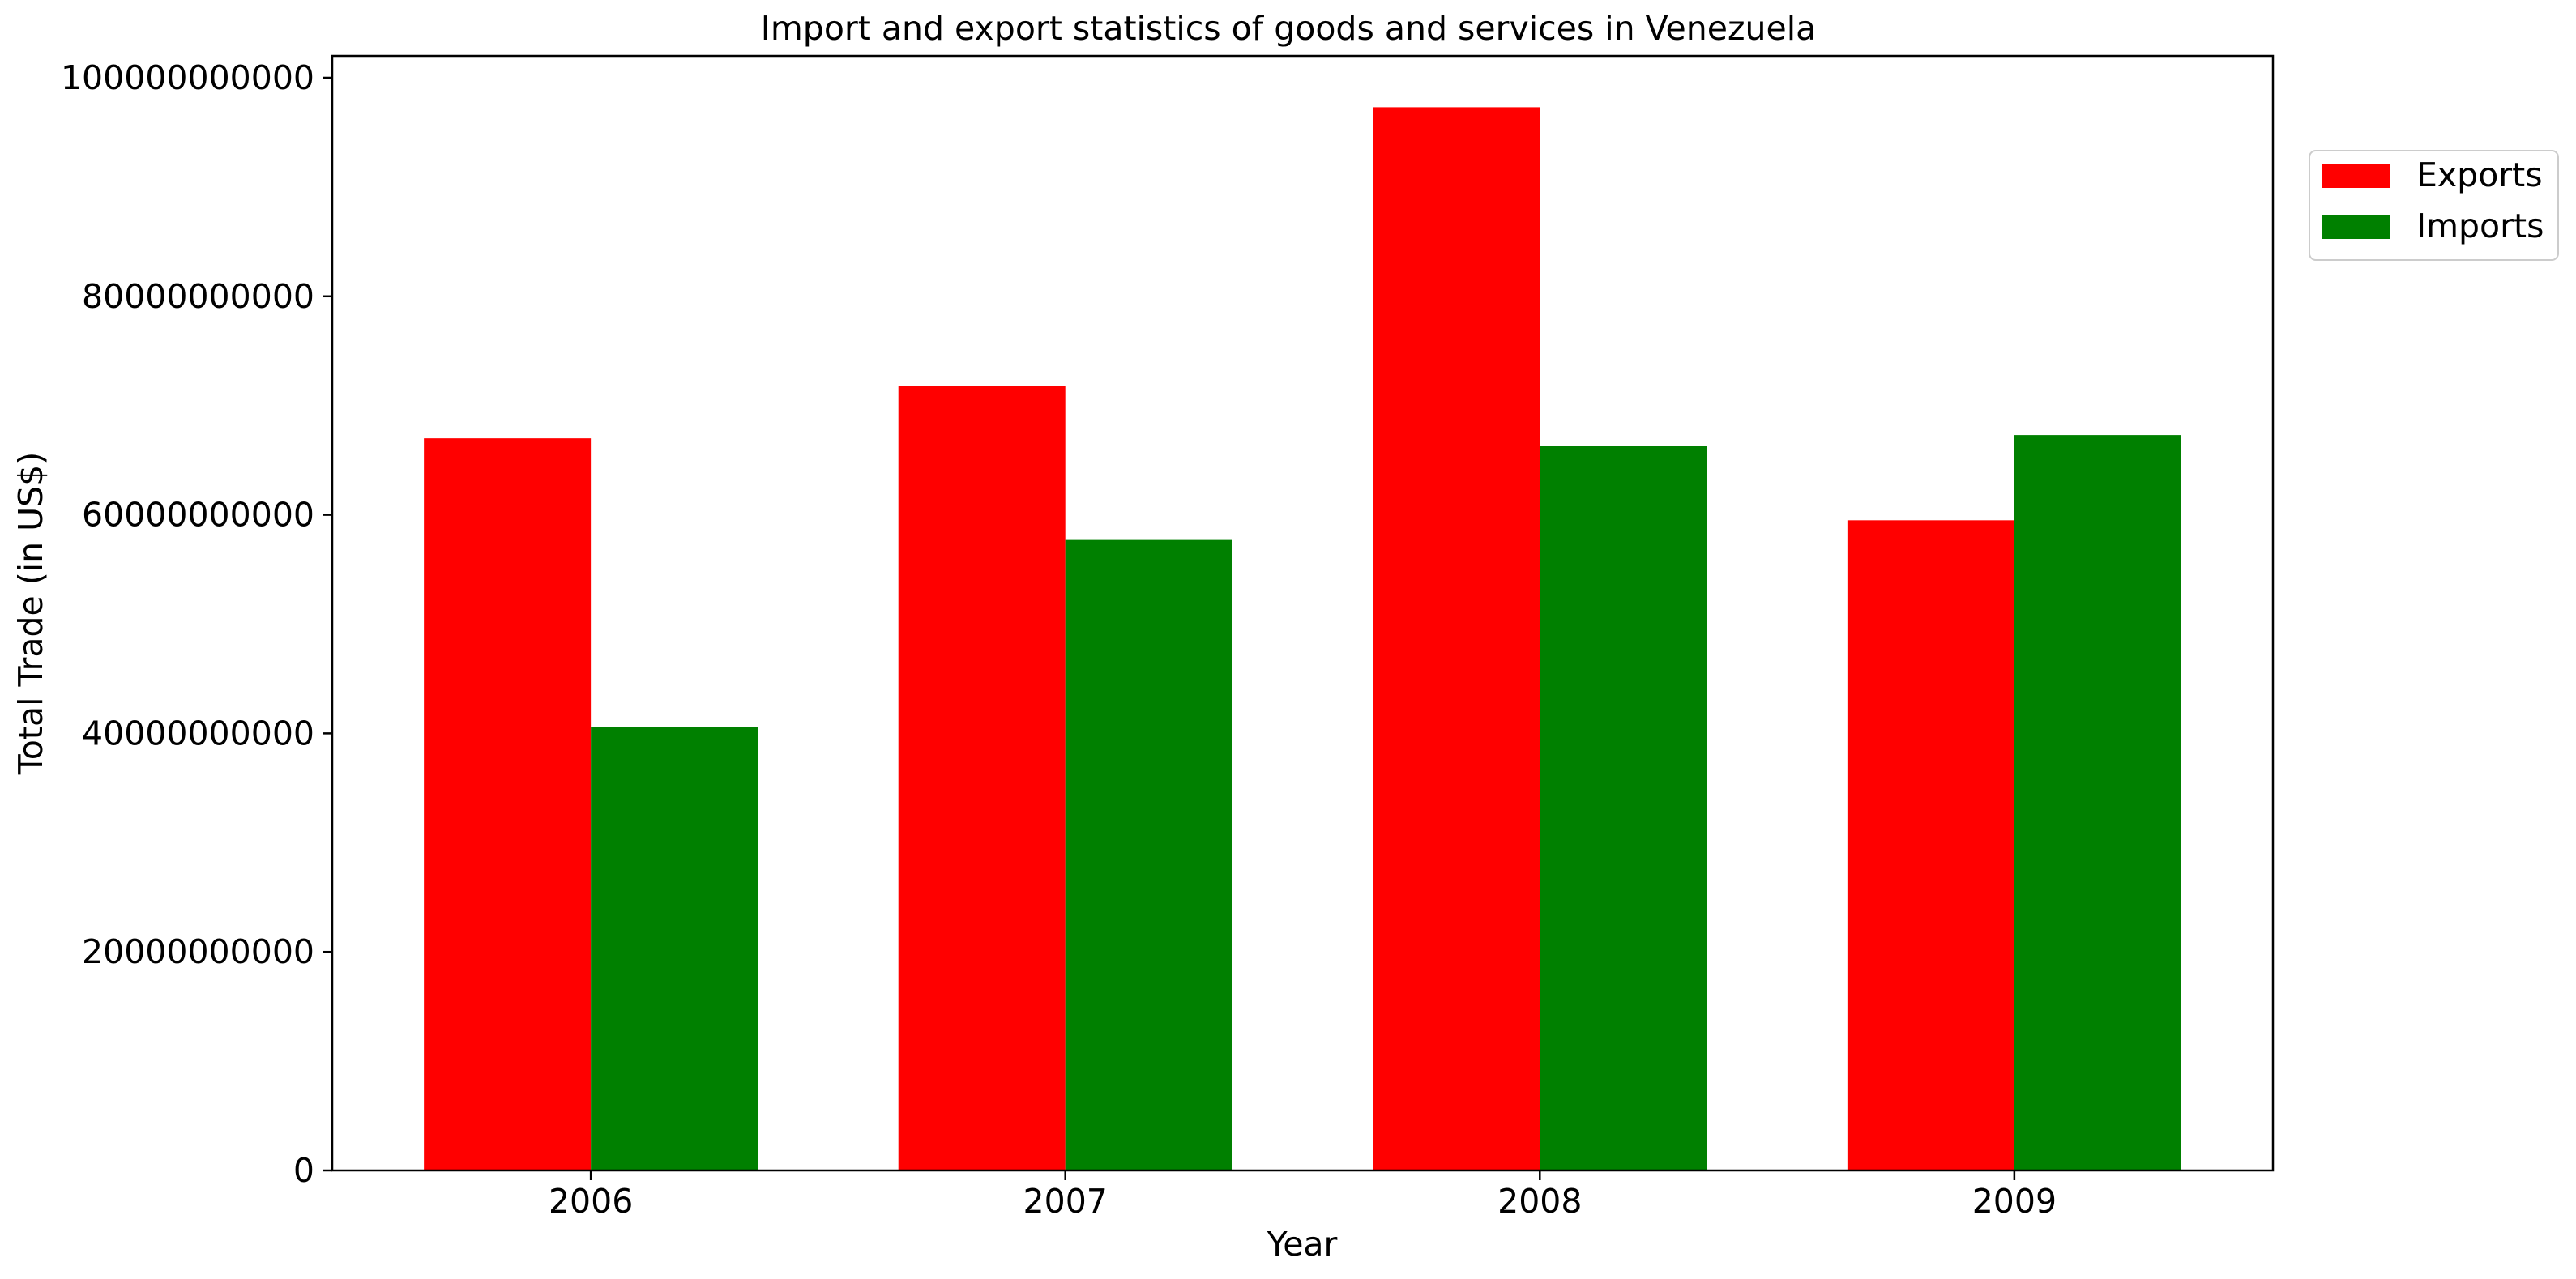 This screenshot has height=1279, width=2576. Describe the element at coordinates (508, 804) in the screenshot. I see `bar-exports-2006` at that location.